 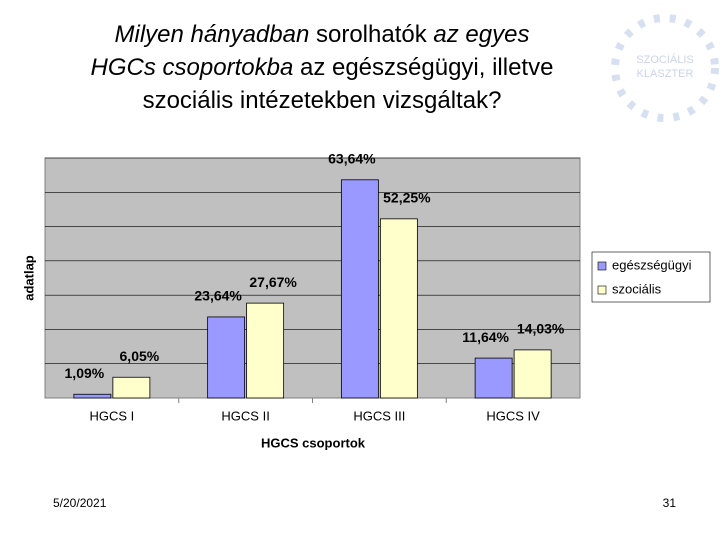 I want to click on title-segment: Milyen hányadban, so click(x=212, y=34).